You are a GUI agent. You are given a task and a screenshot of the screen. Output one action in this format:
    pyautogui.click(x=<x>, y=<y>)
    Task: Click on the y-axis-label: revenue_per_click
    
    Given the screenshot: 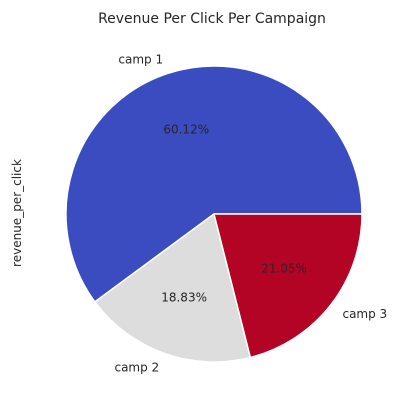 What is the action you would take?
    pyautogui.click(x=17, y=213)
    